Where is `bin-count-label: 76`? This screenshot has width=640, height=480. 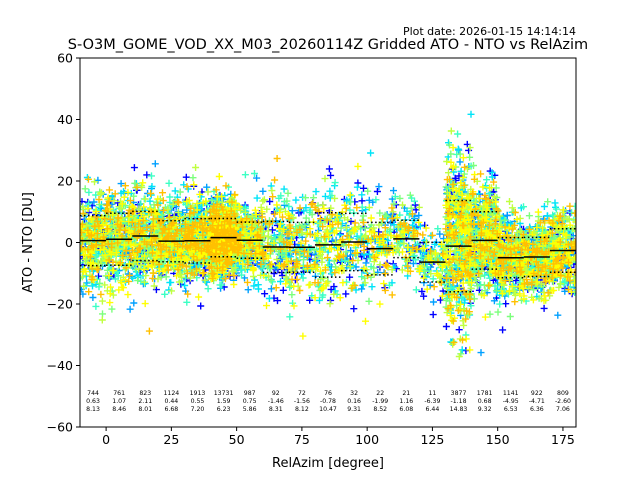 bin-count-label: 76 is located at coordinates (328, 393).